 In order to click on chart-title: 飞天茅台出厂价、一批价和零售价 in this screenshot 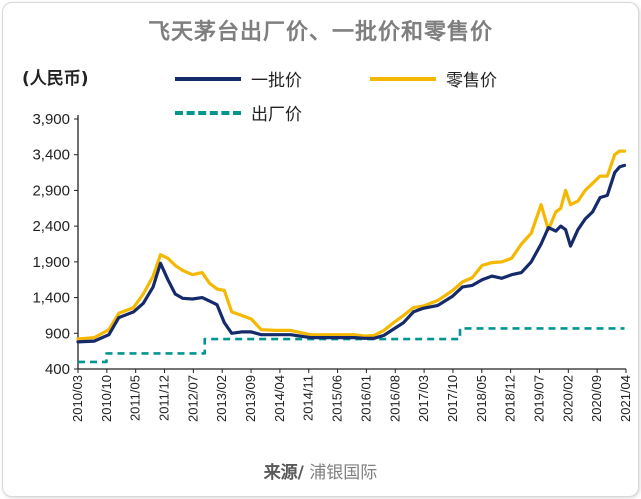, I will do `click(320, 32)`.